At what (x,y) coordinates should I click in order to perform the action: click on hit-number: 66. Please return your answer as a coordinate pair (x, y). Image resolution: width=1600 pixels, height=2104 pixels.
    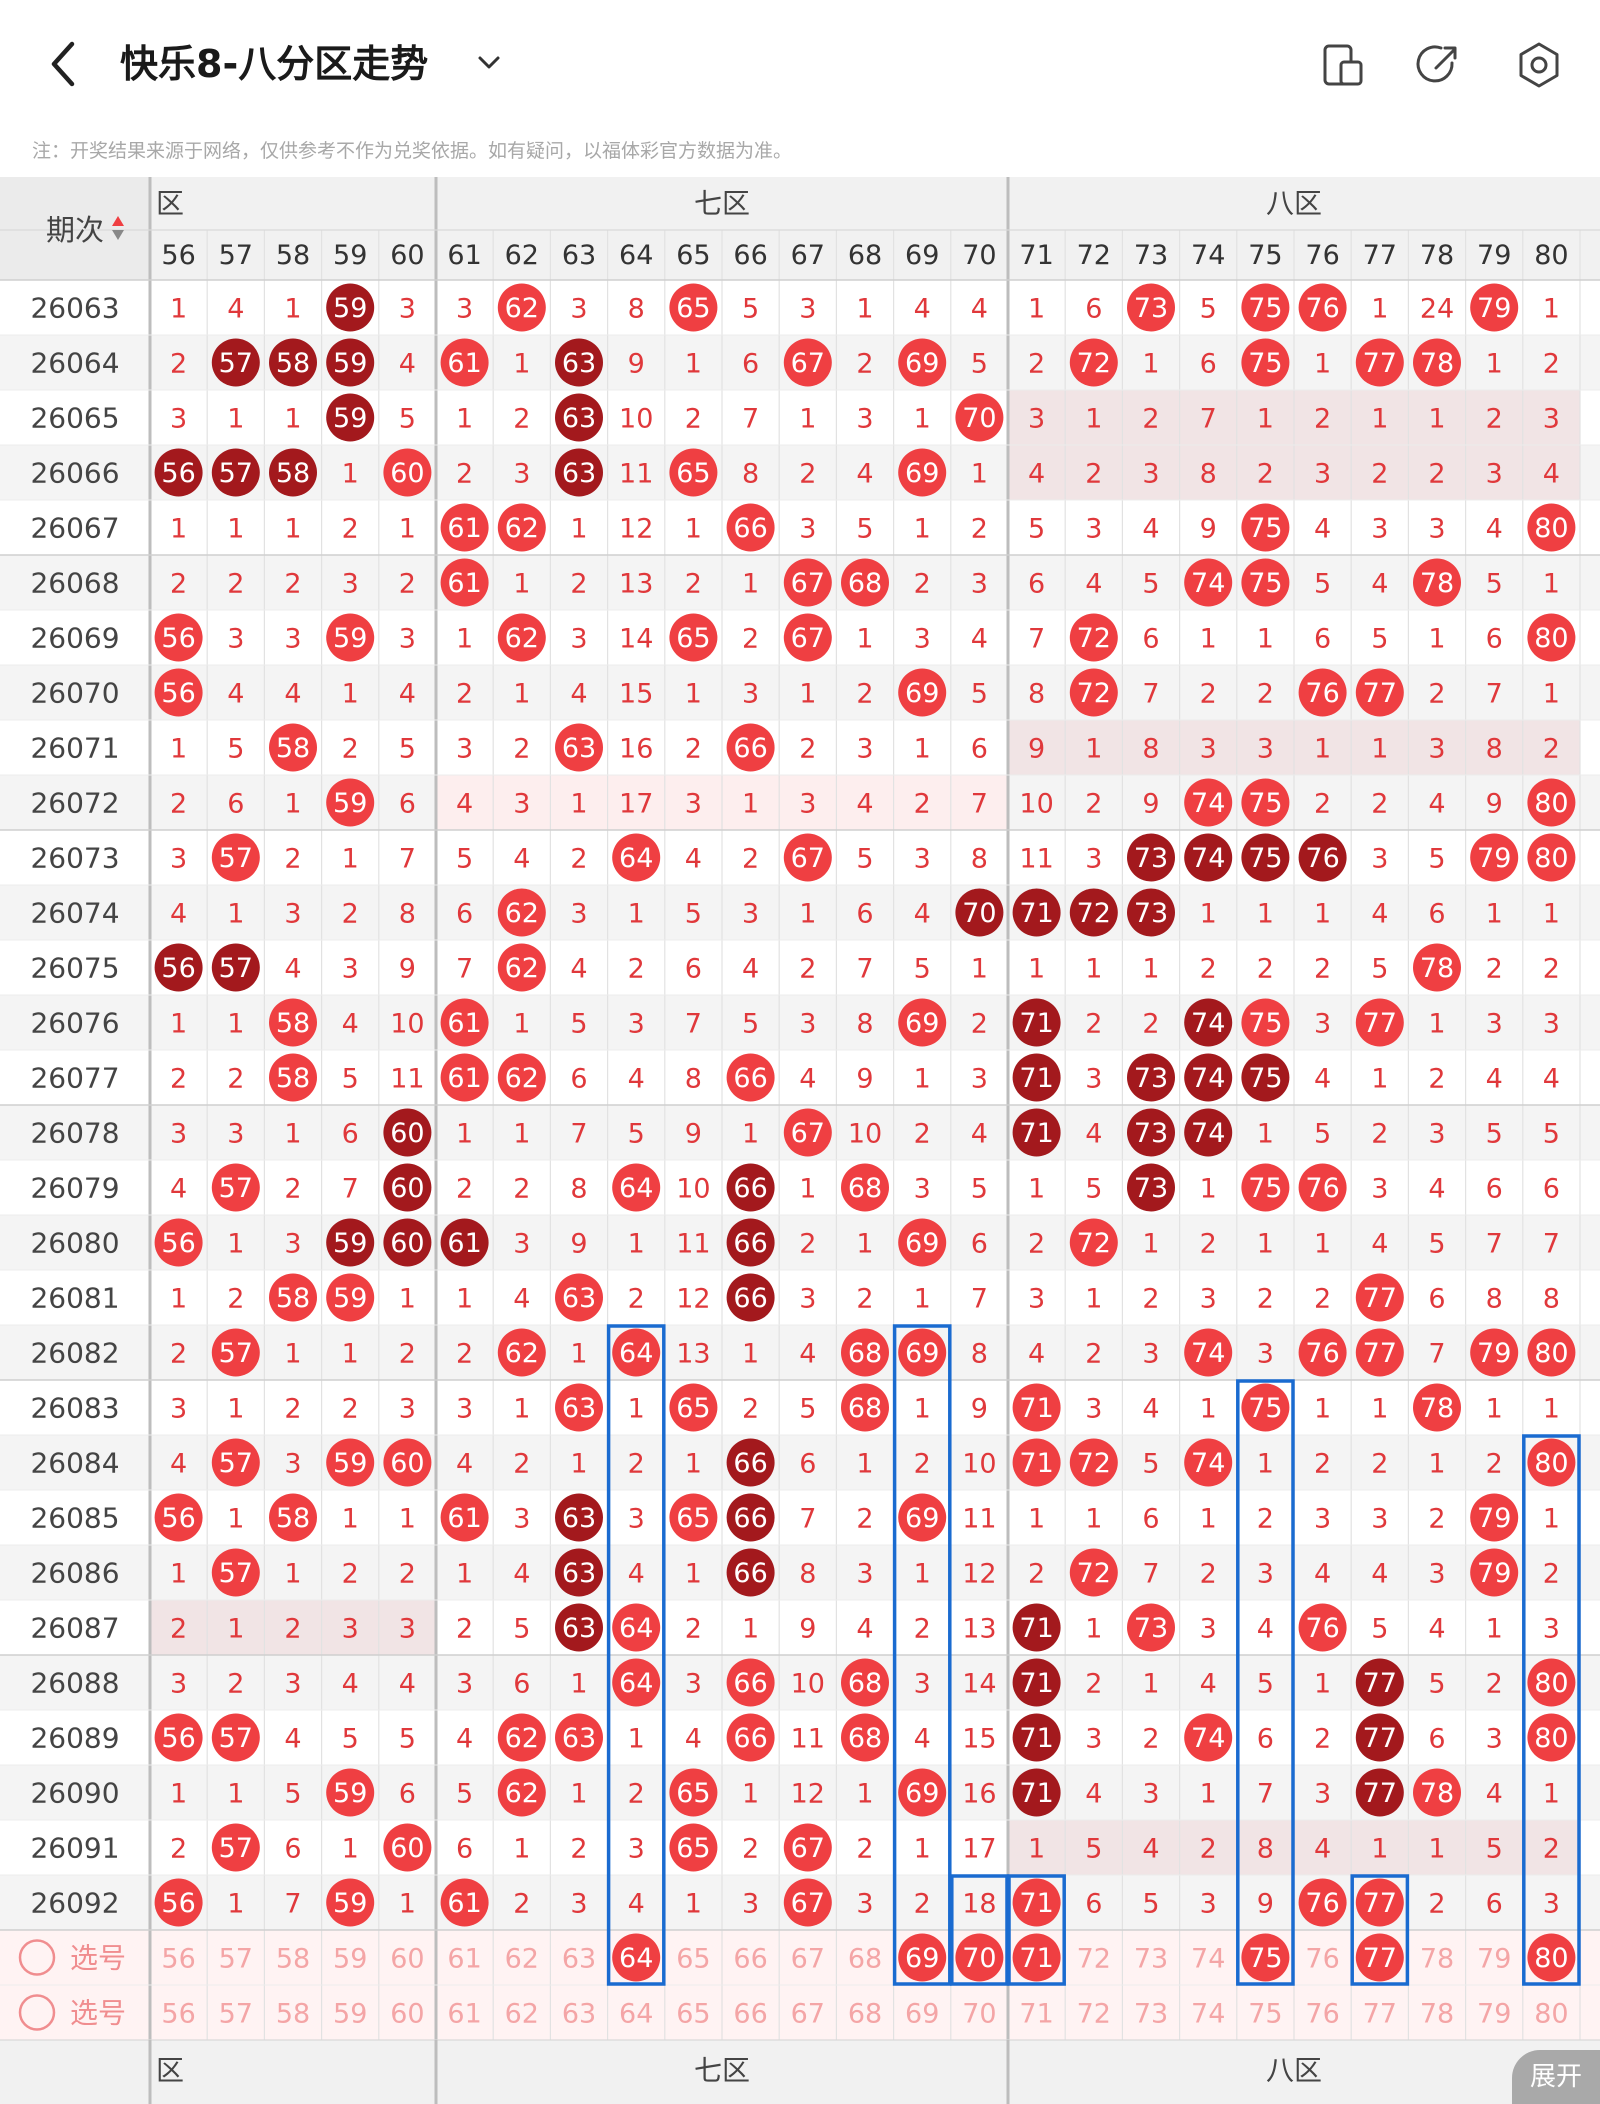
    Looking at the image, I should click on (750, 748).